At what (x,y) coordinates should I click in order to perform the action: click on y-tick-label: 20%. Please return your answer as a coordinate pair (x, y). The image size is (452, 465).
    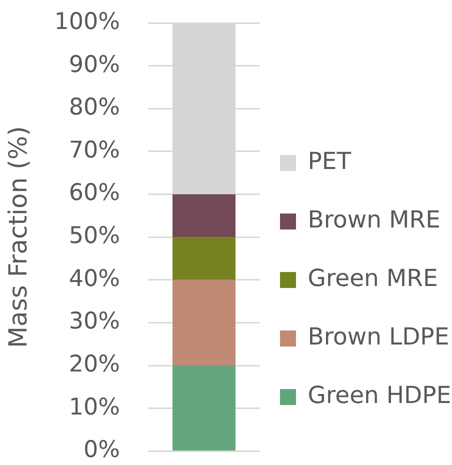
    Looking at the image, I should click on (94, 365).